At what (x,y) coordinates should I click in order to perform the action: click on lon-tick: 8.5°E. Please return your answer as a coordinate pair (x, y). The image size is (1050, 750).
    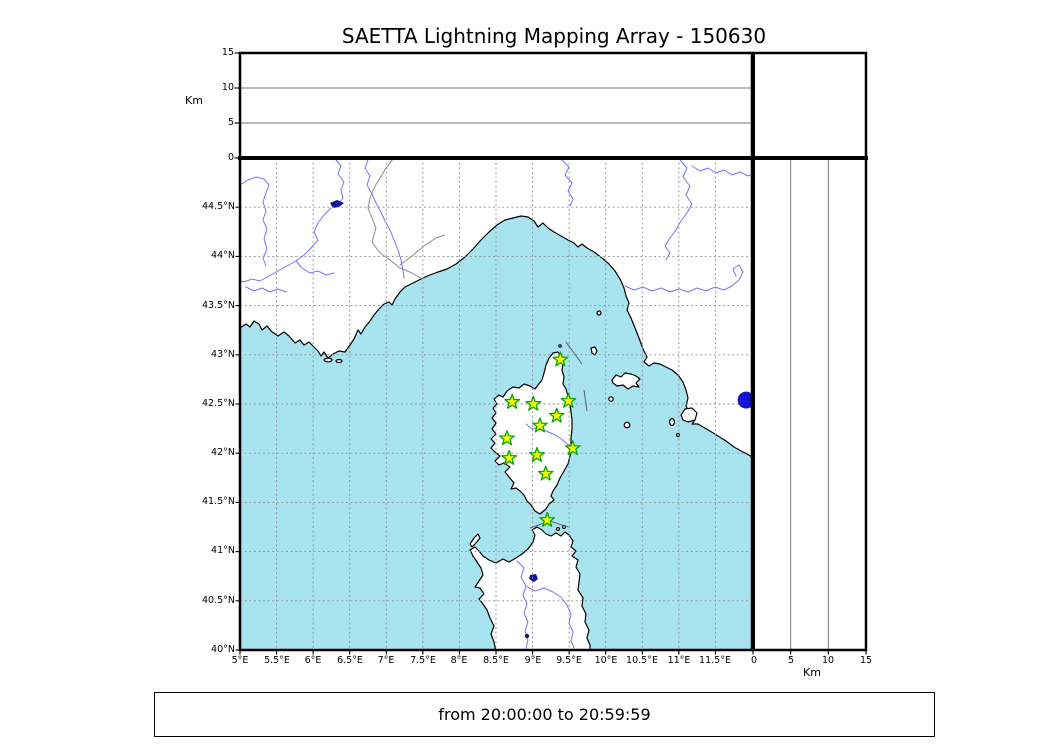
    Looking at the image, I should click on (496, 660).